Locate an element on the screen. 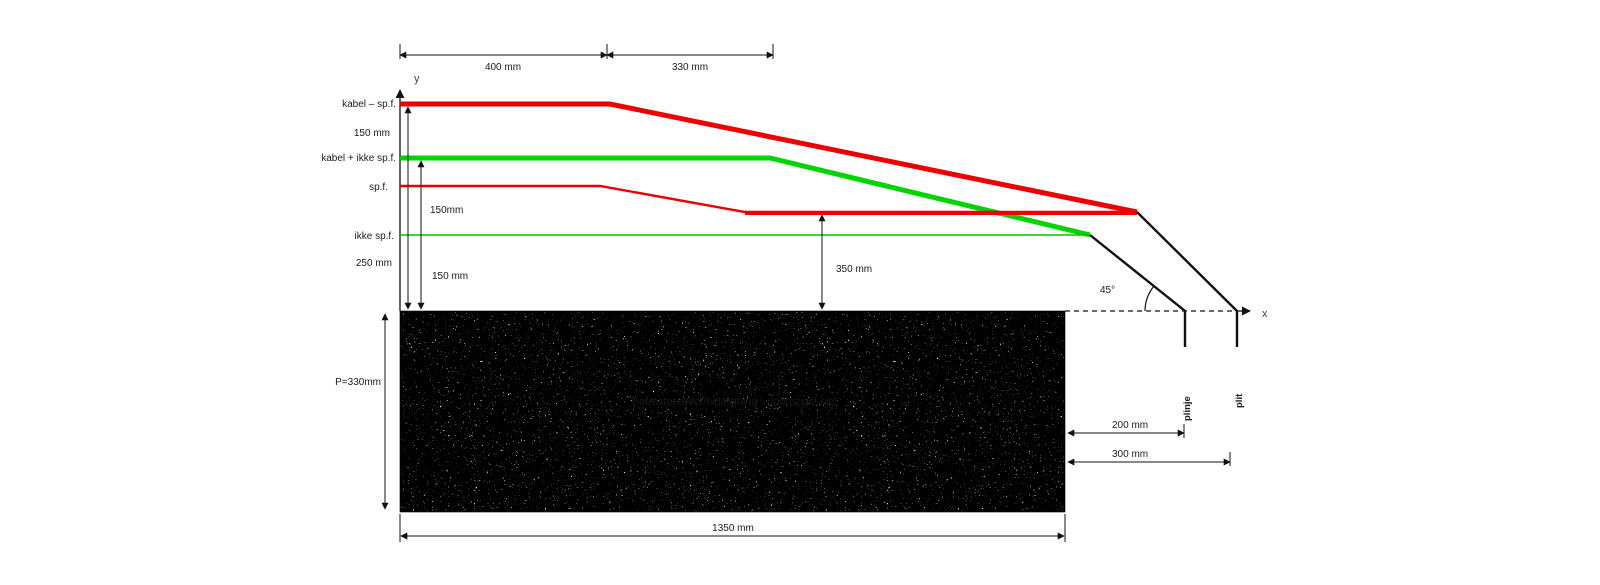 The width and height of the screenshot is (1600, 585). angle-label: 45° is located at coordinates (1107, 290).